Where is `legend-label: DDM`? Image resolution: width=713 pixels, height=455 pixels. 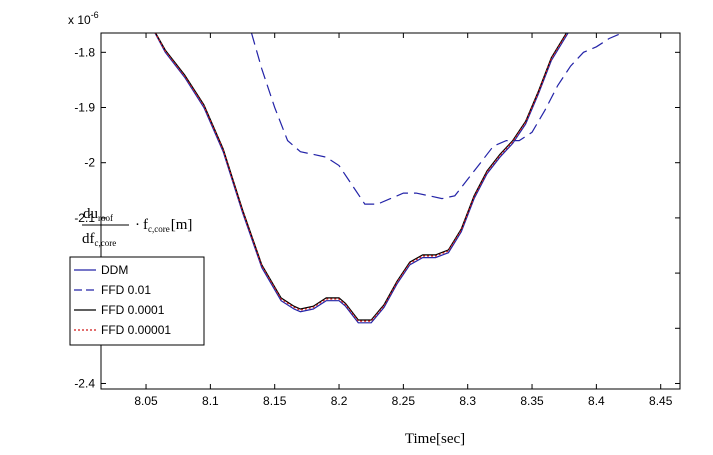 legend-label: DDM is located at coordinates (114, 270).